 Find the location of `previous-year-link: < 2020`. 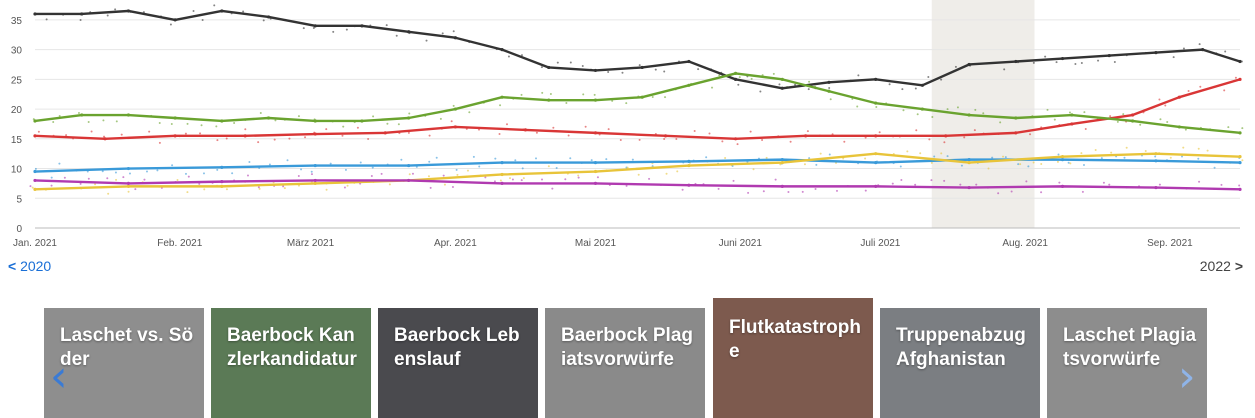

previous-year-link: < 2020 is located at coordinates (29, 266).